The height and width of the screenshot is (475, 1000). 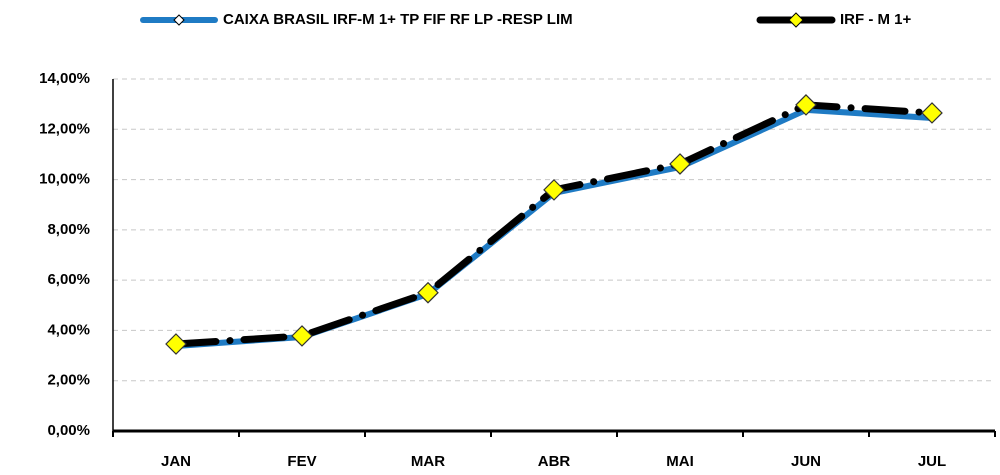 I want to click on y-tick-label: 10,00%, so click(x=64, y=179).